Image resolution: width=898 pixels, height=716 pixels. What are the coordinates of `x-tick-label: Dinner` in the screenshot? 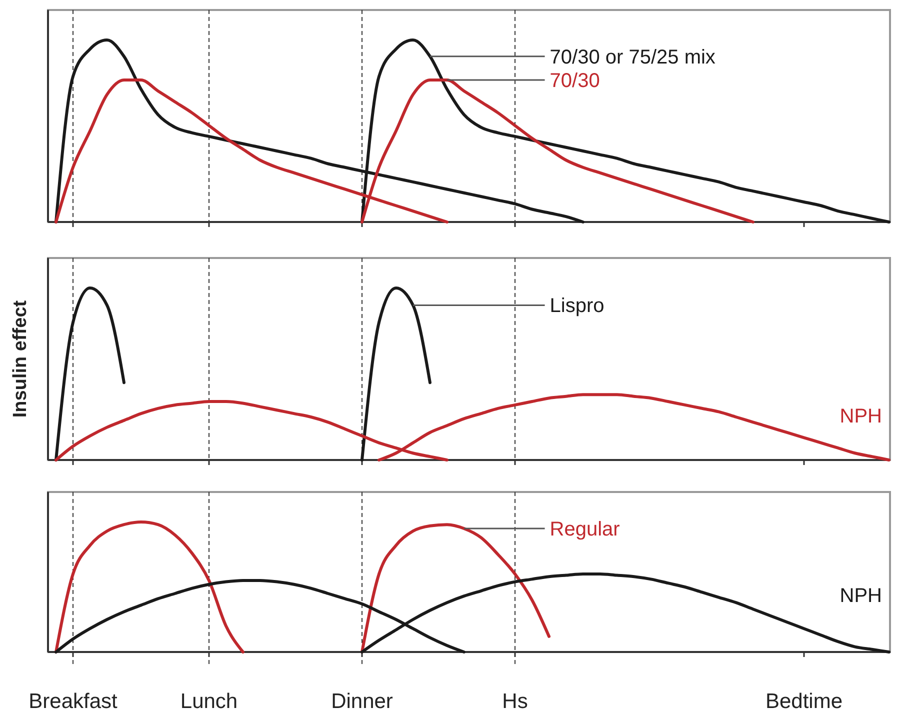 It's located at (362, 701).